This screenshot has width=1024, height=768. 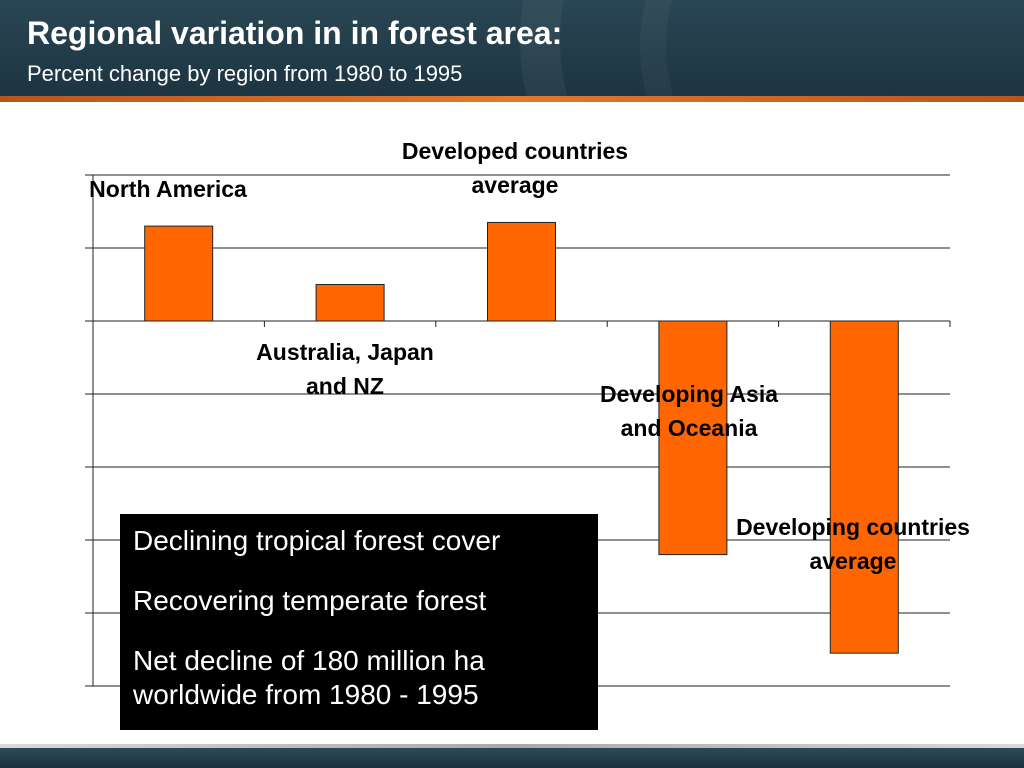 What do you see at coordinates (295, 33) in the screenshot?
I see `slide-title: Regional variation in in forest area:` at bounding box center [295, 33].